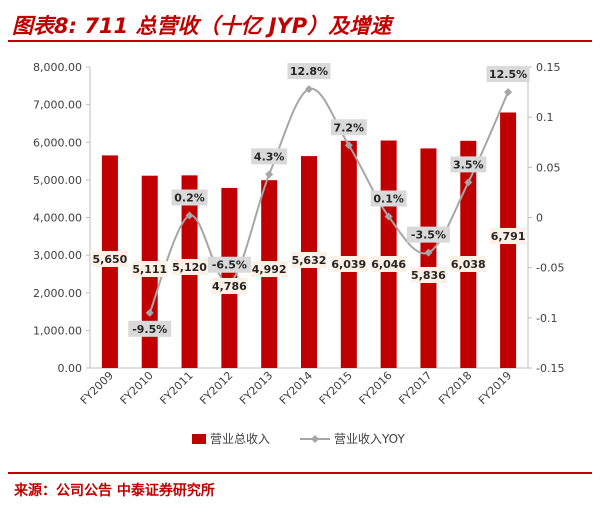 The width and height of the screenshot is (600, 512). I want to click on y-left-tick-label: 6,000.00, so click(57, 142).